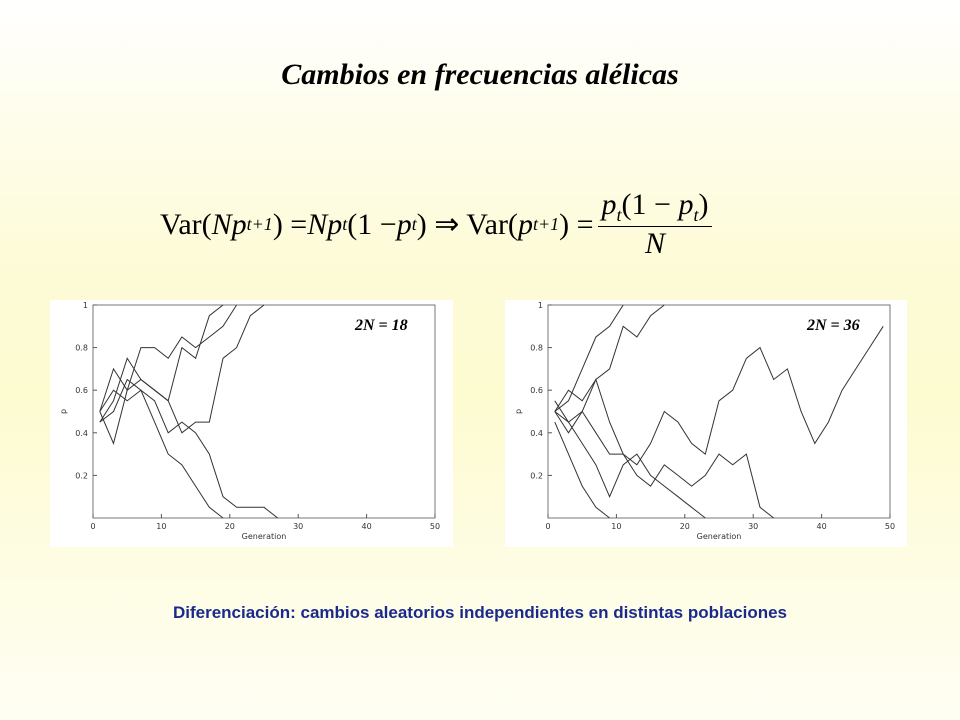 This screenshot has height=720, width=960. I want to click on numerator: pt(1 − pt), so click(655, 207).